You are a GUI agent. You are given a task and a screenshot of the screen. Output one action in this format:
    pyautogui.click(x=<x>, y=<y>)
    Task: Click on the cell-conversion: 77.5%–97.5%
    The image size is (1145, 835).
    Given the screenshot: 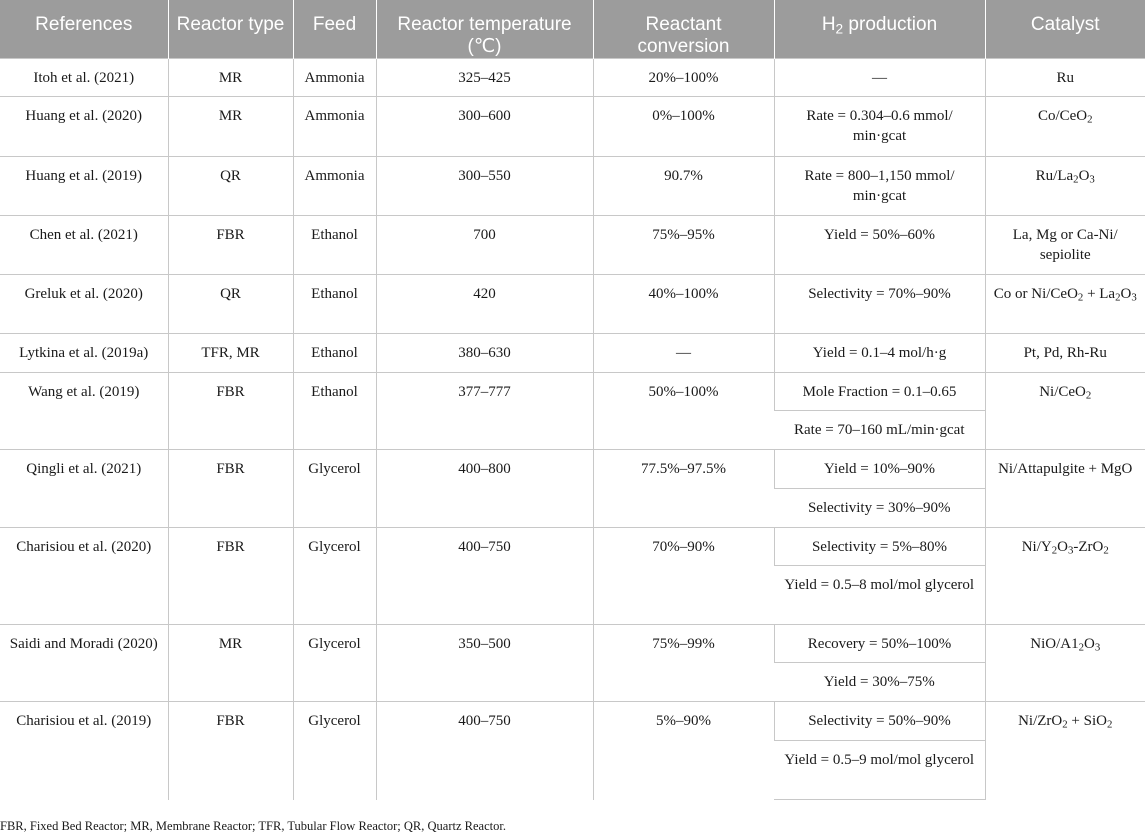 What is the action you would take?
    pyautogui.click(x=683, y=488)
    